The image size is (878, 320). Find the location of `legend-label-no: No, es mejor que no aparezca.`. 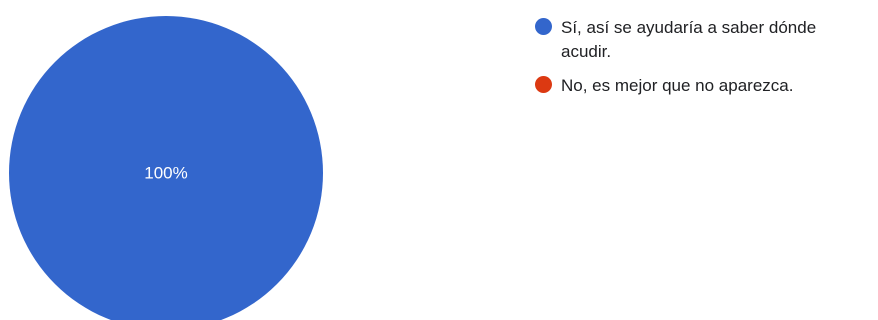

legend-label-no: No, es mejor que no aparezca. is located at coordinates (677, 85).